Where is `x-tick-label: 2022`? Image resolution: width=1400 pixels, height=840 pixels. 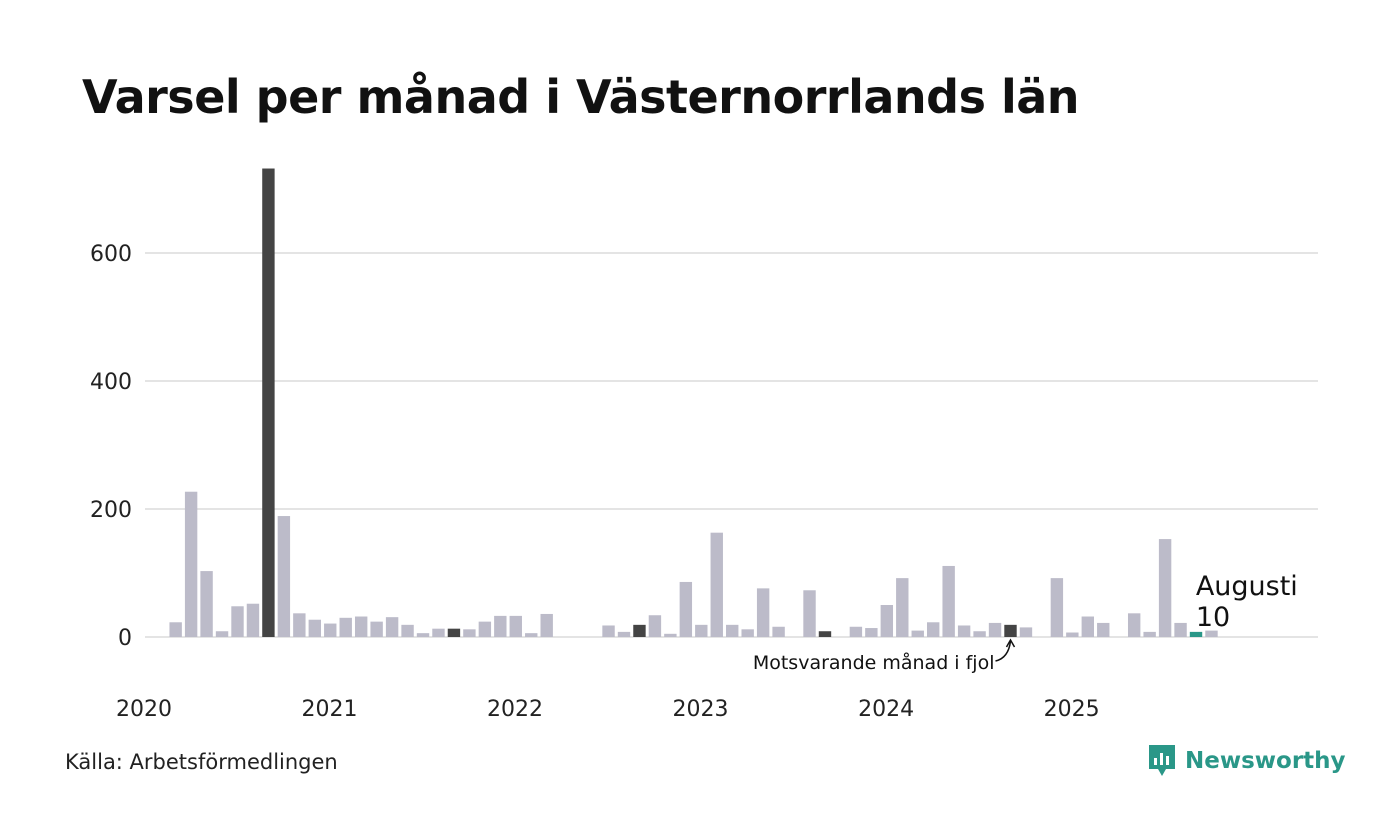
x-tick-label: 2022 is located at coordinates (515, 709).